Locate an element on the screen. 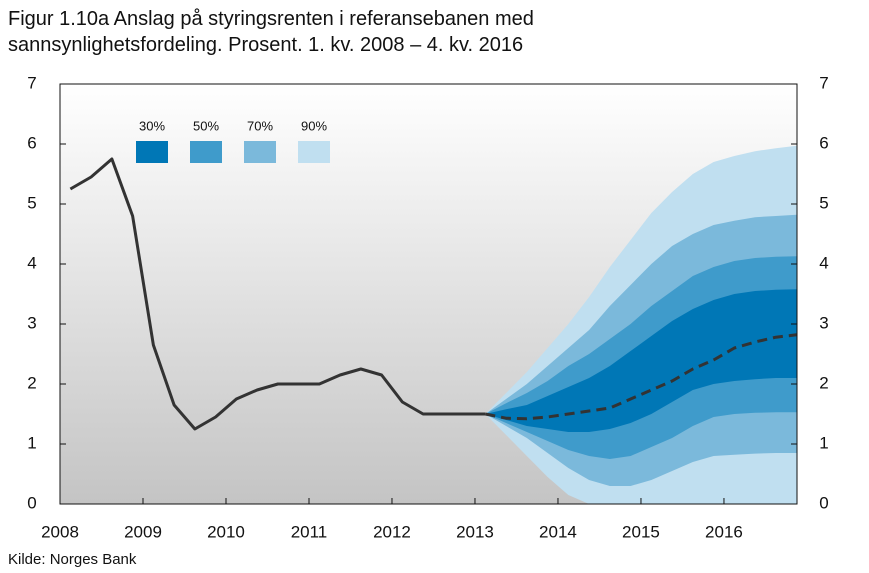 This screenshot has height=573, width=869. legend-label: 90% is located at coordinates (314, 125).